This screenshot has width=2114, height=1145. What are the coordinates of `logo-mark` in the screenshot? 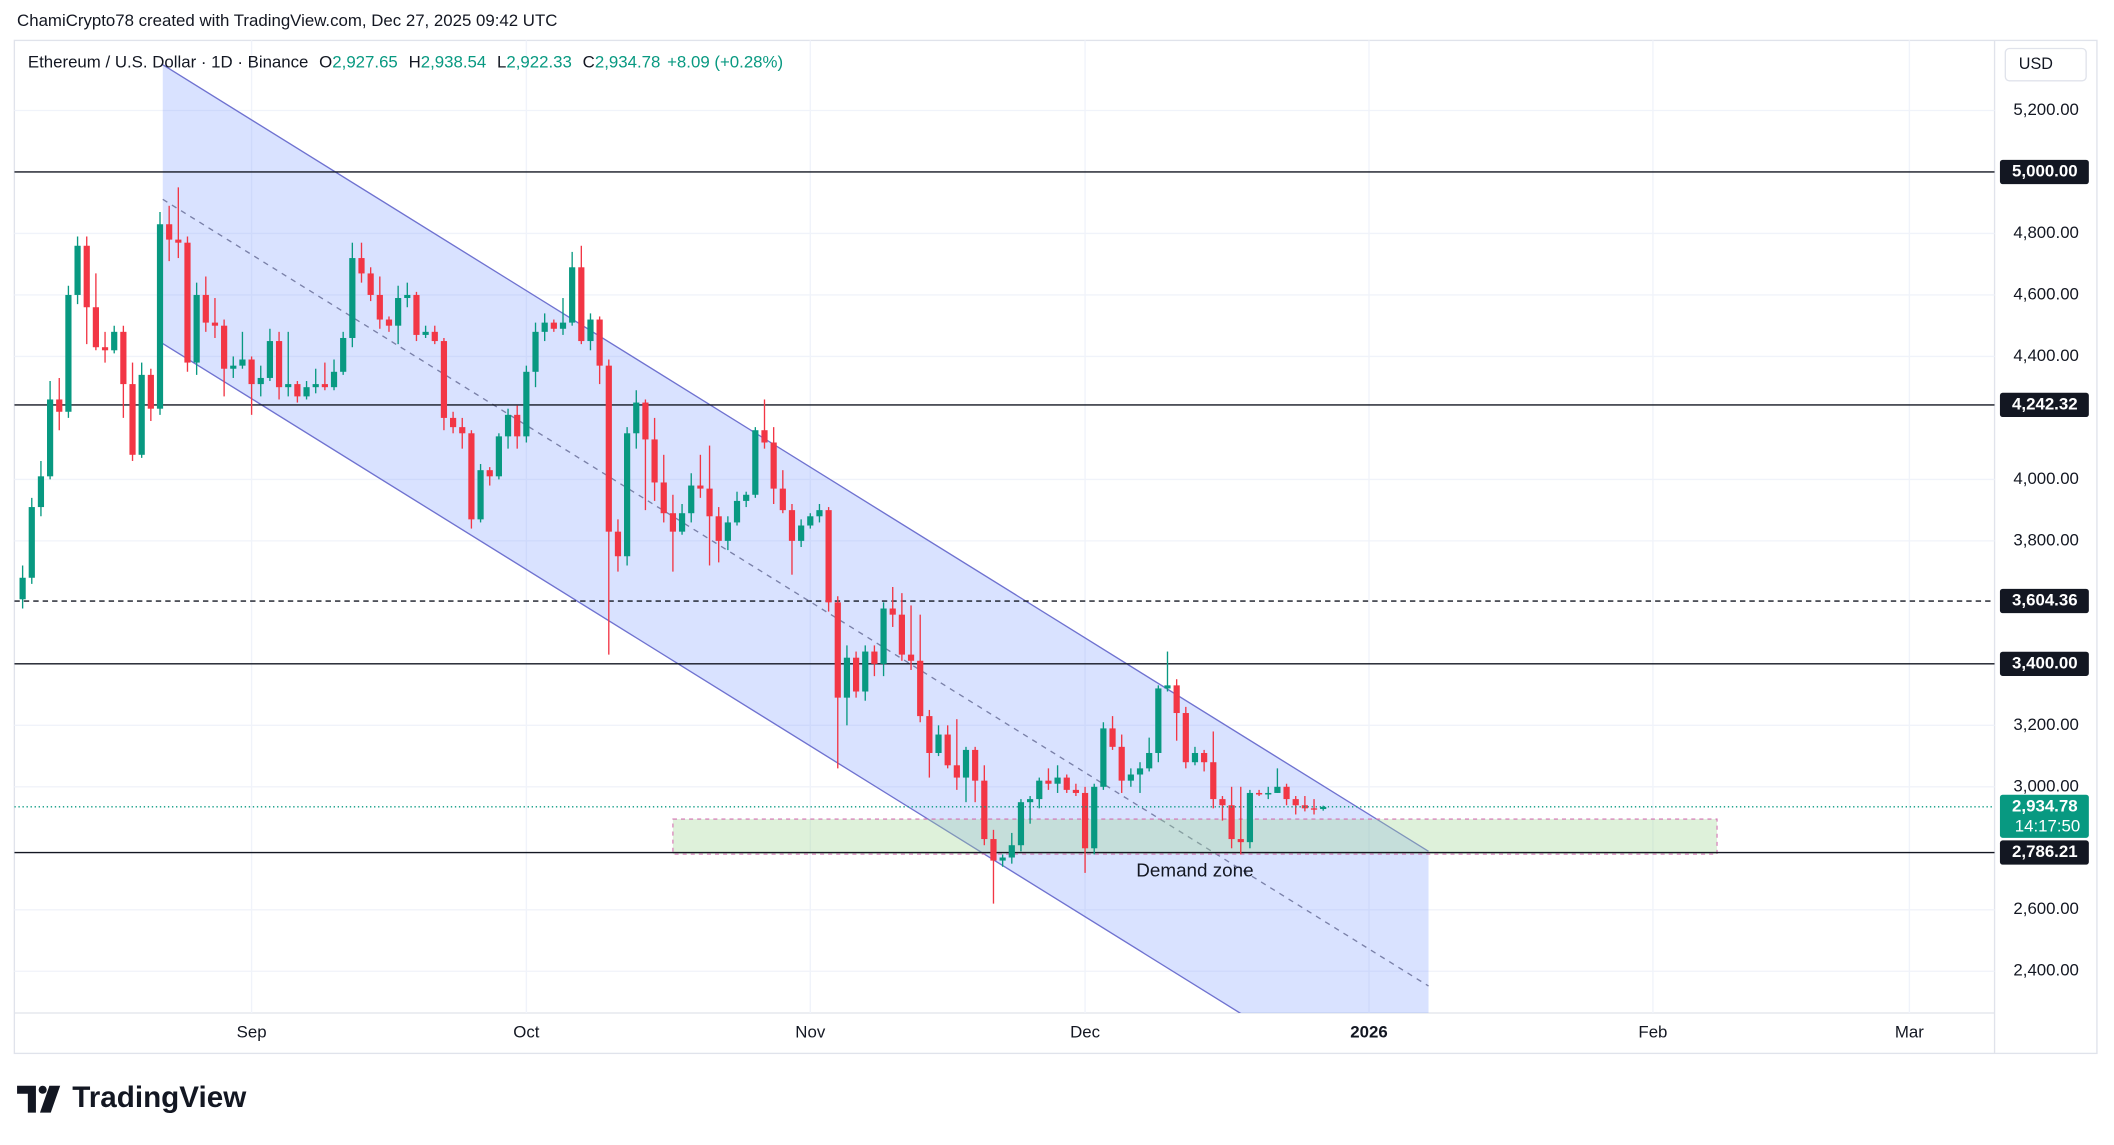 It's located at (26, 1099).